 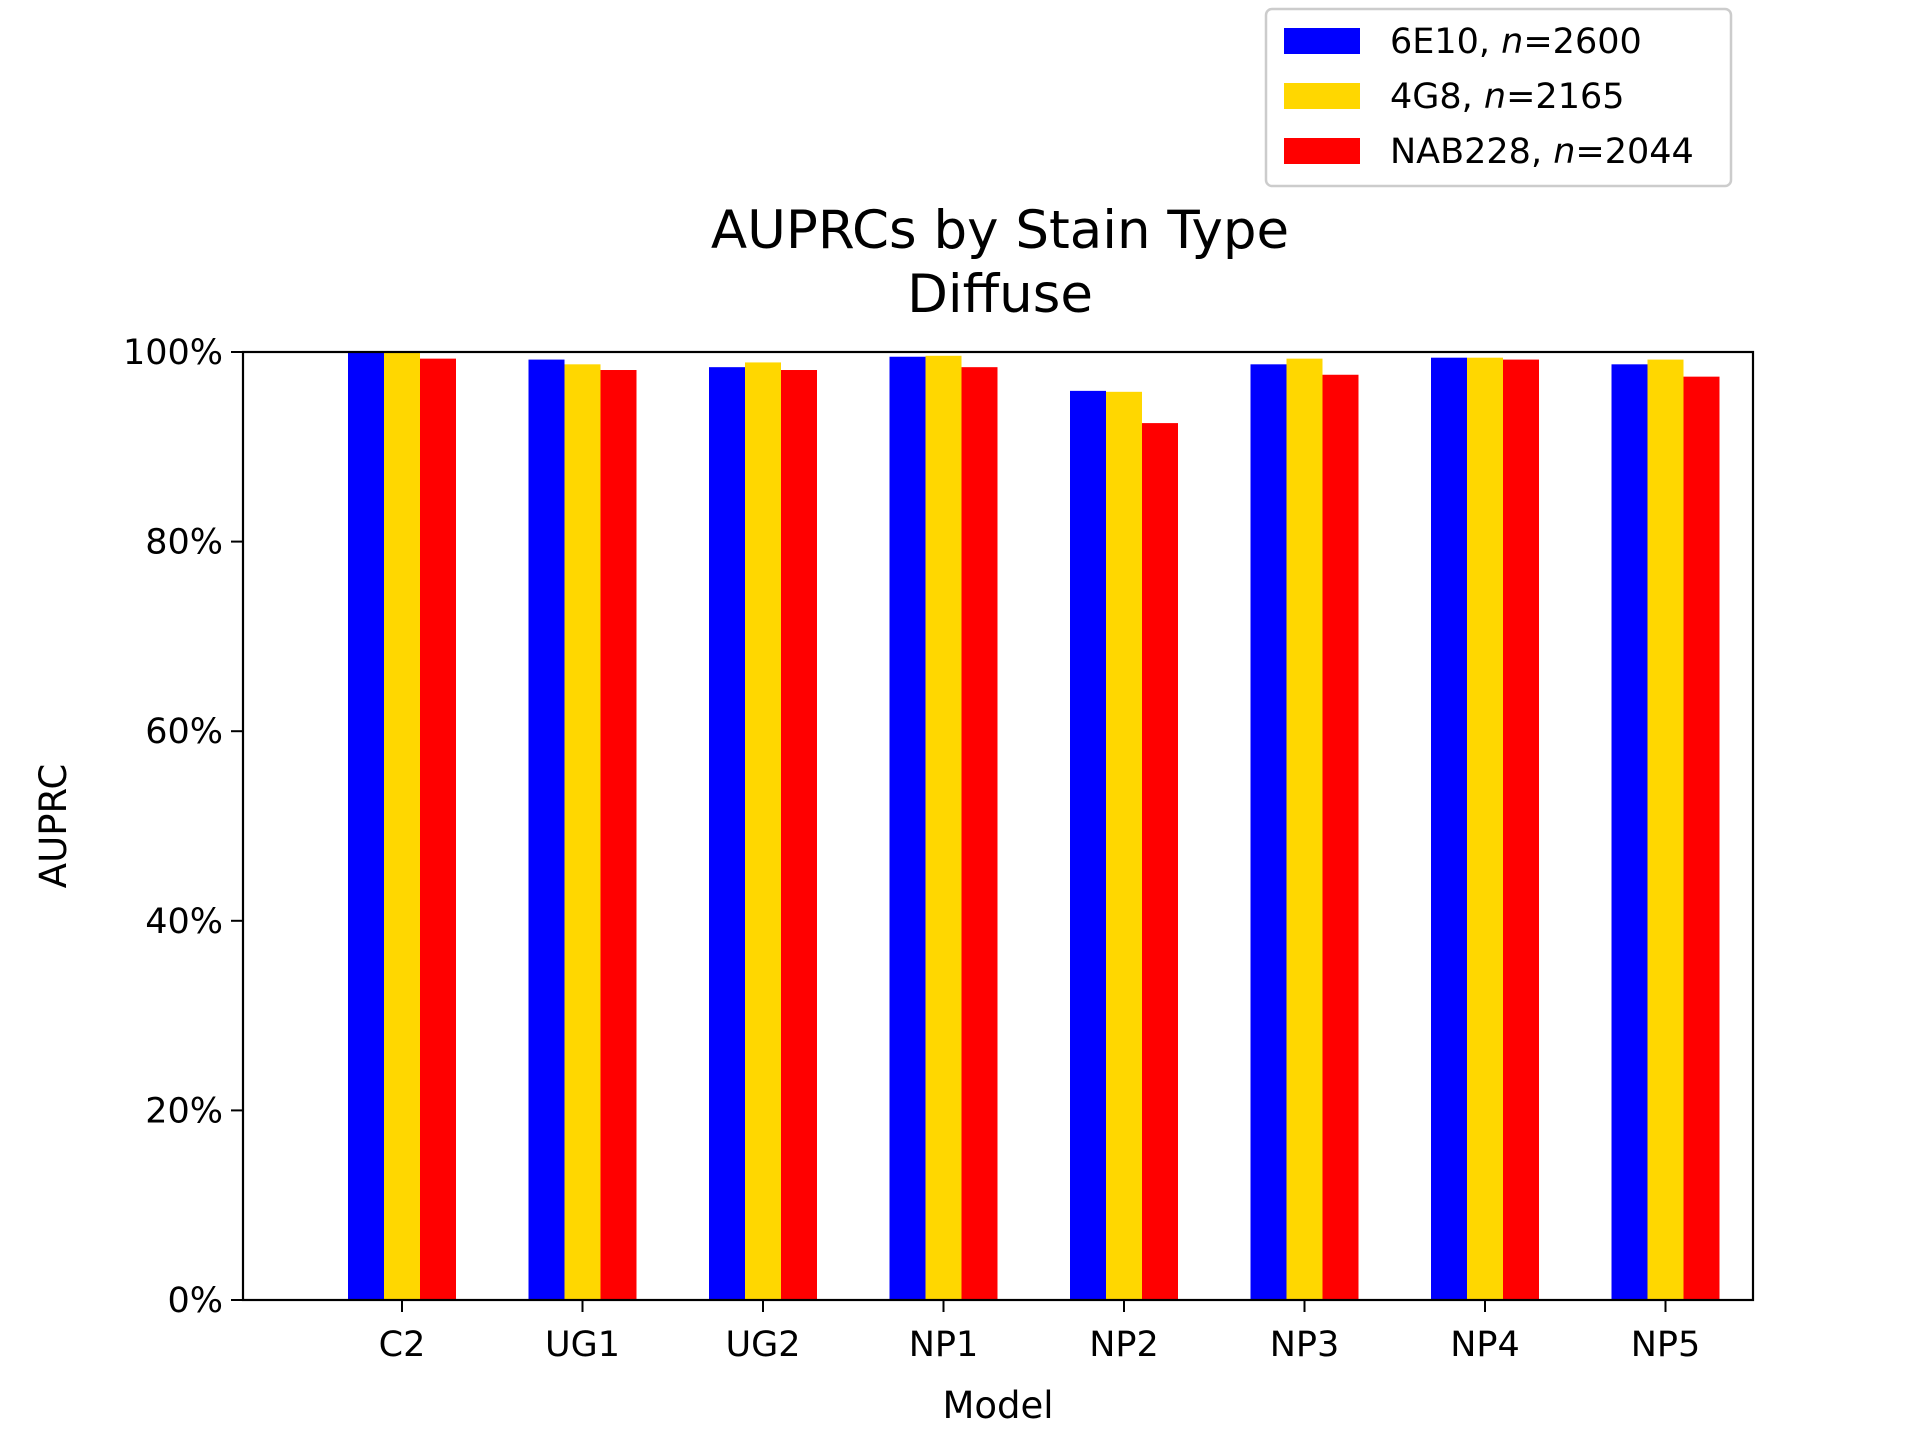 I want to click on bar-NAB228-NP2, so click(x=1160, y=862).